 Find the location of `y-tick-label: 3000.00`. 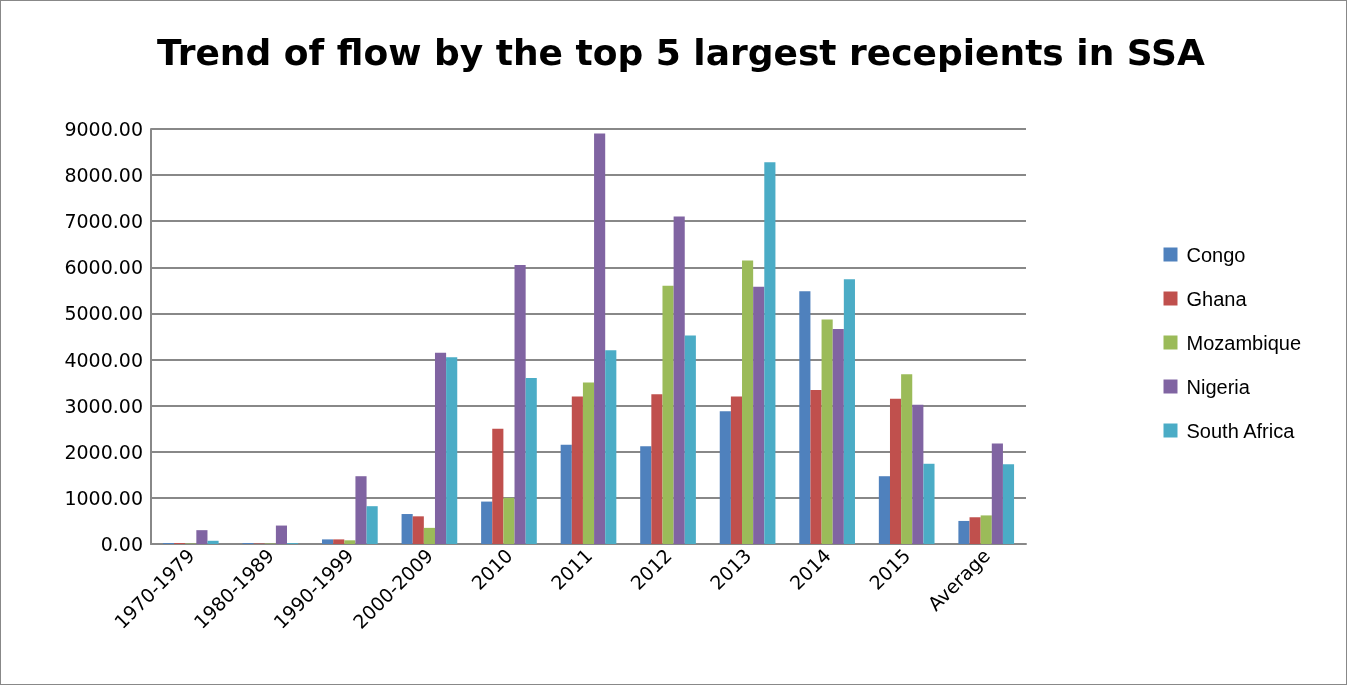

y-tick-label: 3000.00 is located at coordinates (103, 405).